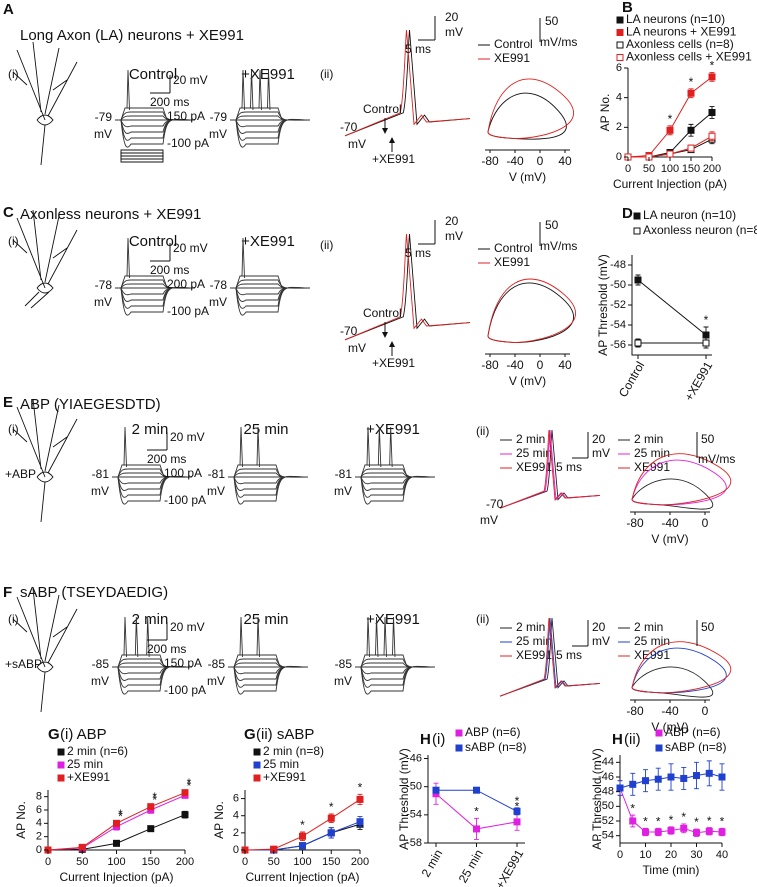 Image resolution: width=757 pixels, height=887 pixels. What do you see at coordinates (302, 801) in the screenshot?
I see `chart` at bounding box center [302, 801].